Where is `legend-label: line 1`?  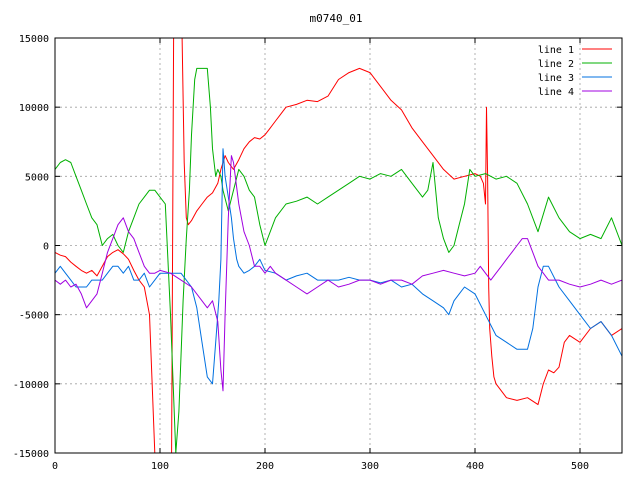 legend-label: line 1 is located at coordinates (556, 50).